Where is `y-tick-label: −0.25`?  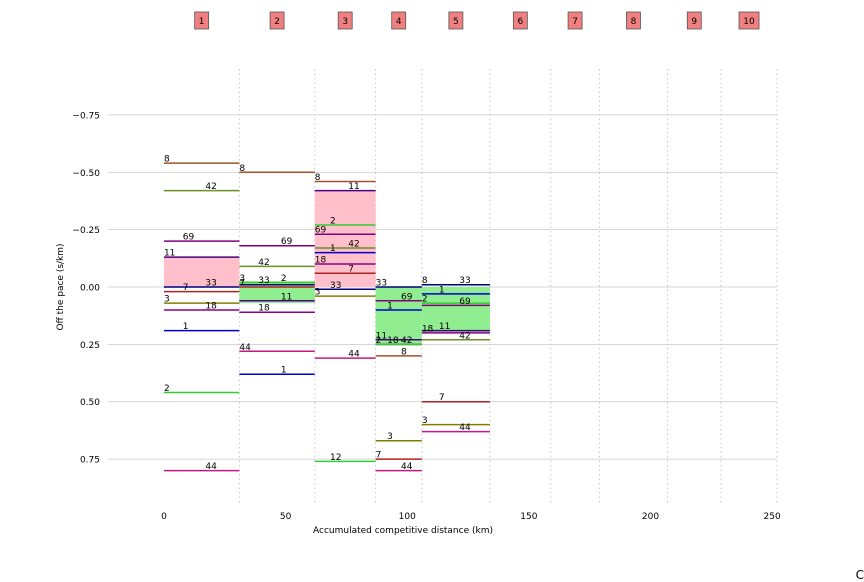 y-tick-label: −0.25 is located at coordinates (86, 231).